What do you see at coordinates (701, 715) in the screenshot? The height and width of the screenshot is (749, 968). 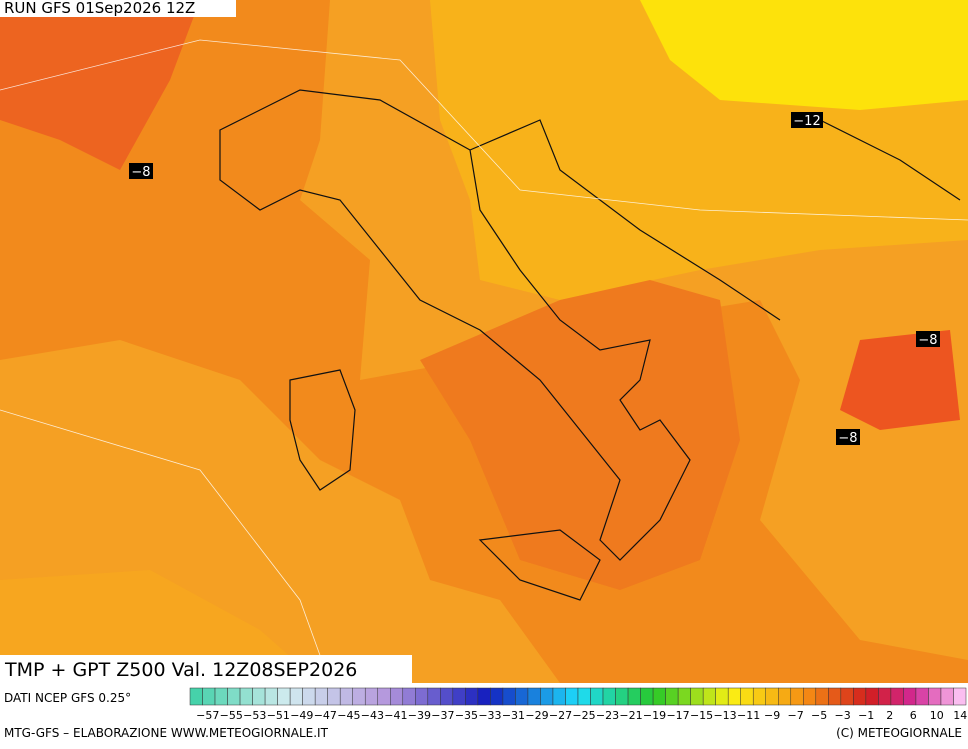 I see `colorbar-label: −15` at bounding box center [701, 715].